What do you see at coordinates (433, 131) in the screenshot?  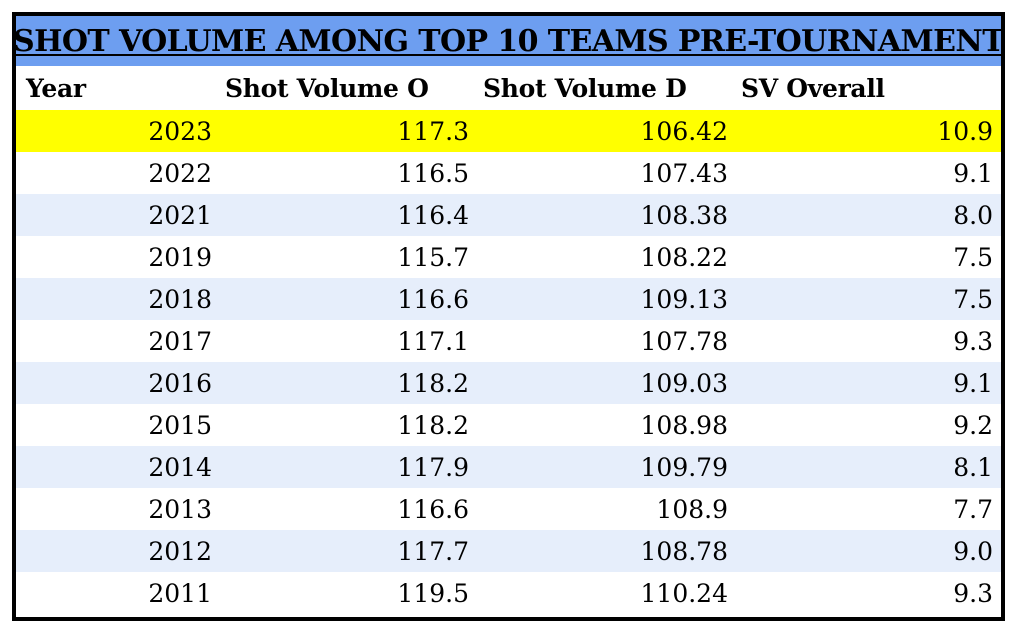 I see `cell-shot-volume-o: 117.3` at bounding box center [433, 131].